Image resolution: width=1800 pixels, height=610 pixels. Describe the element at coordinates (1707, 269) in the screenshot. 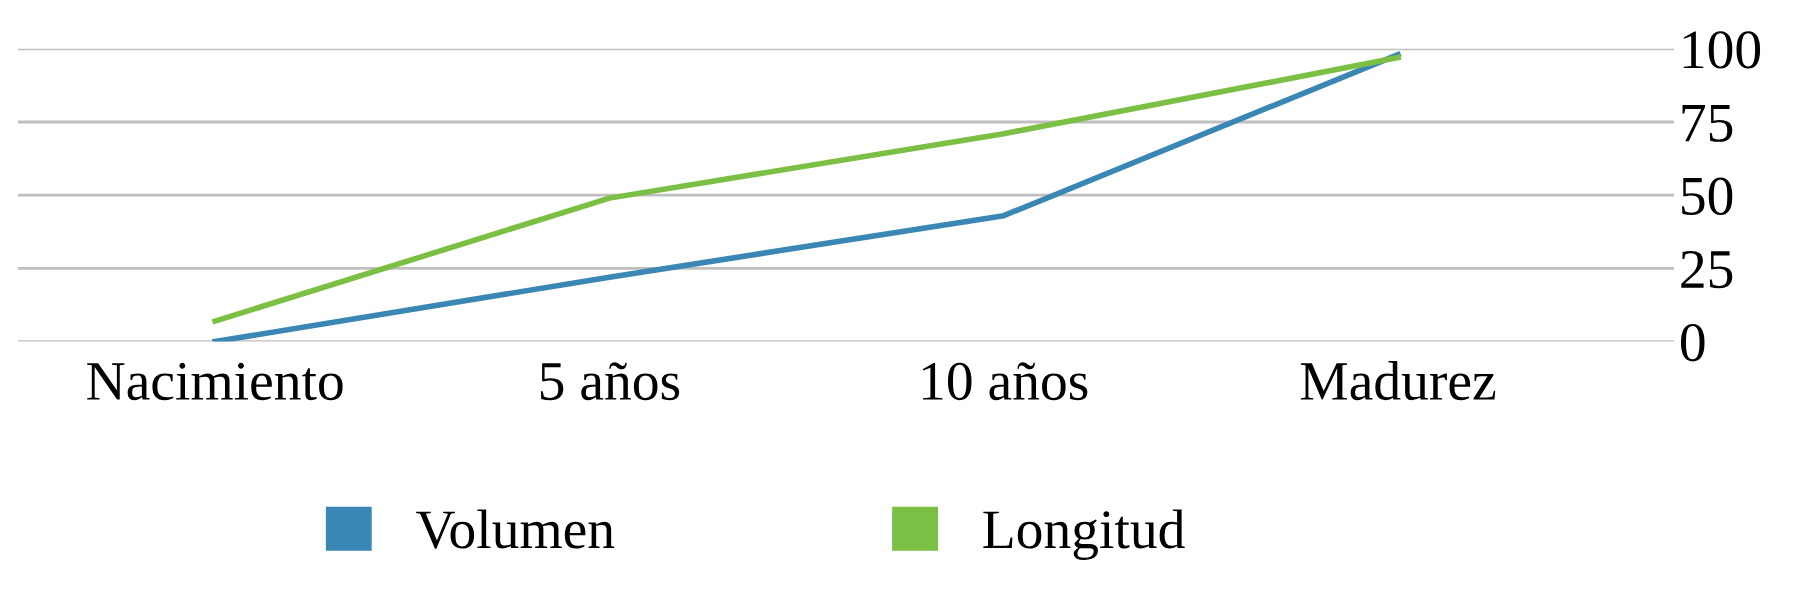

I see `y-tick-label: 25` at that location.